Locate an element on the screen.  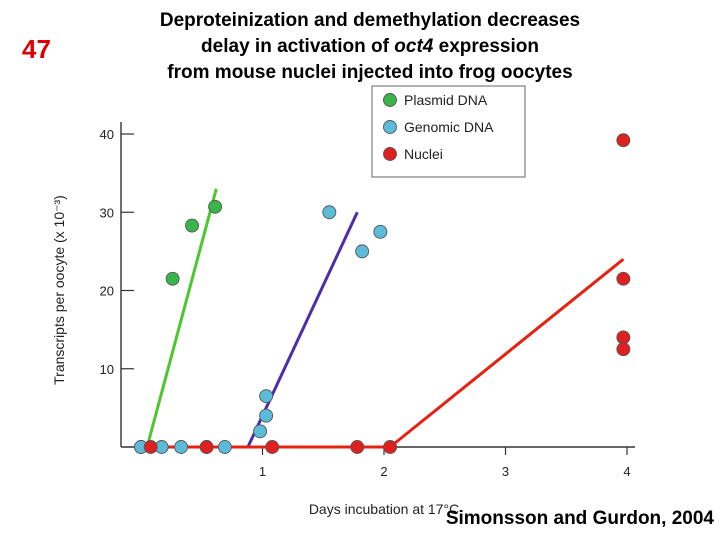
x-tick-label: 3 is located at coordinates (505, 471).